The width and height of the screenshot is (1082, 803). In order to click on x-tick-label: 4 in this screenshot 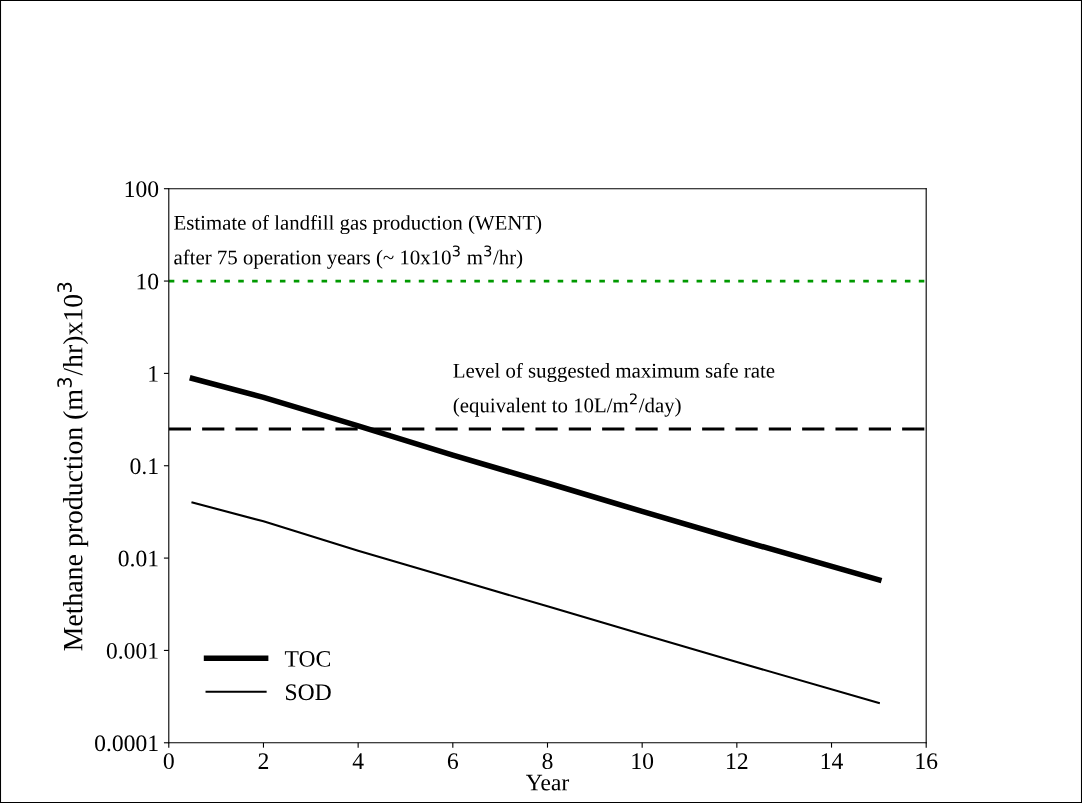, I will do `click(358, 761)`.